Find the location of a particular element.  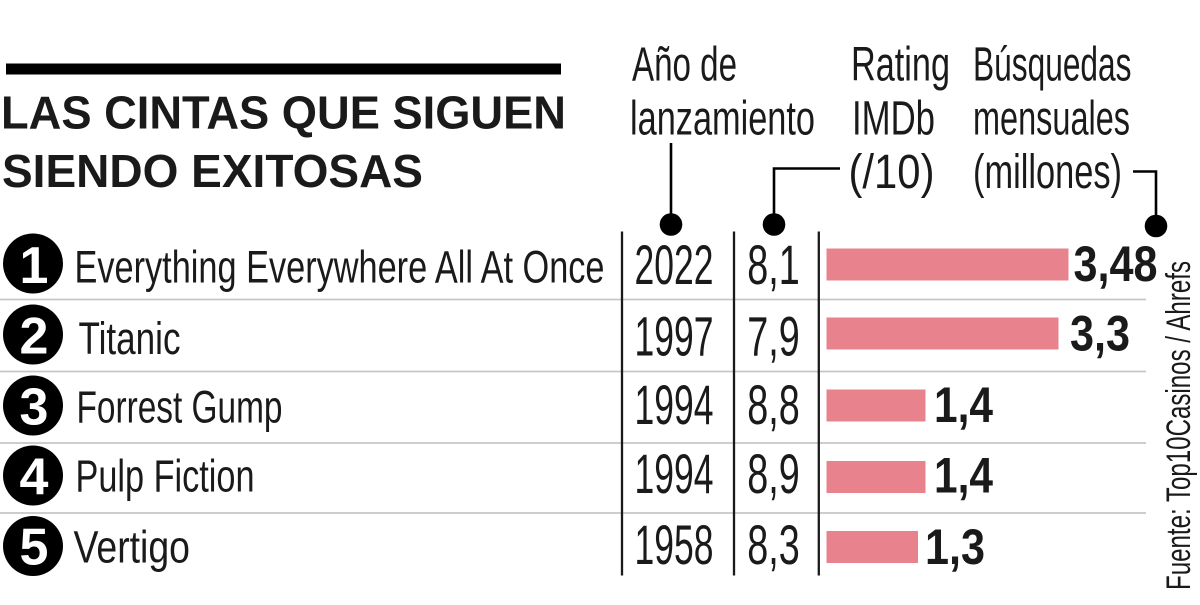

svg-text: Fuente: Top10Casinos / Ahrefs is located at coordinates (1179, 425).